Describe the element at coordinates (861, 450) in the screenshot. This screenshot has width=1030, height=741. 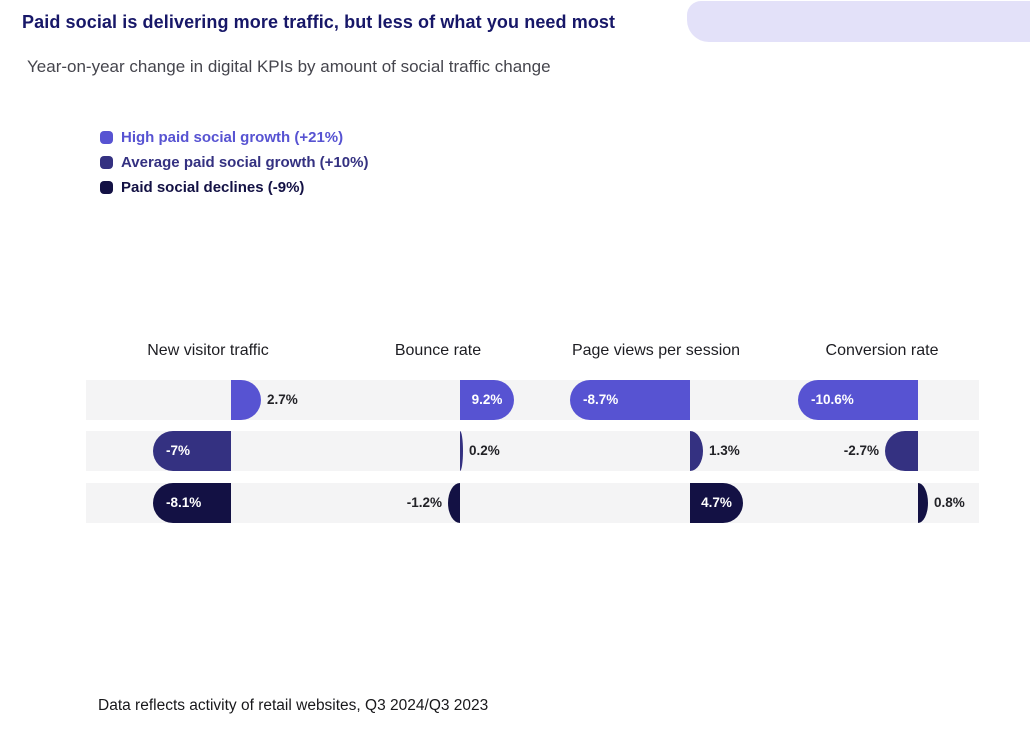
I see `bar-value-label: -2.7%` at that location.